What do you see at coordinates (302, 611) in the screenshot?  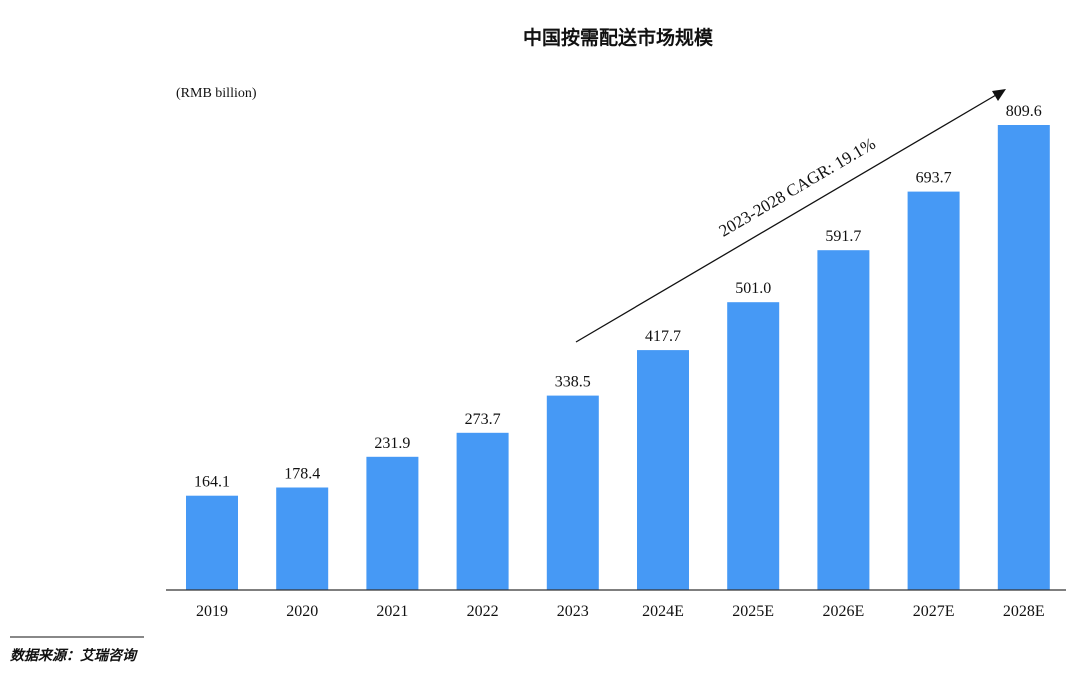 I see `x-tick-2020: 2020` at bounding box center [302, 611].